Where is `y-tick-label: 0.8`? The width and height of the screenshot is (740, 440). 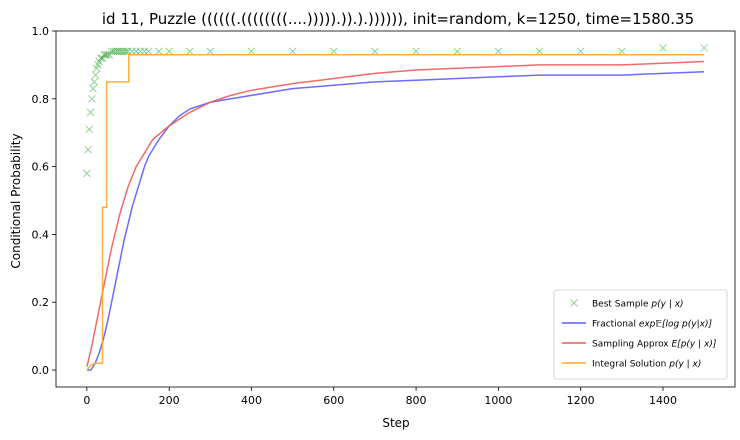
y-tick-label: 0.8 is located at coordinates (41, 99).